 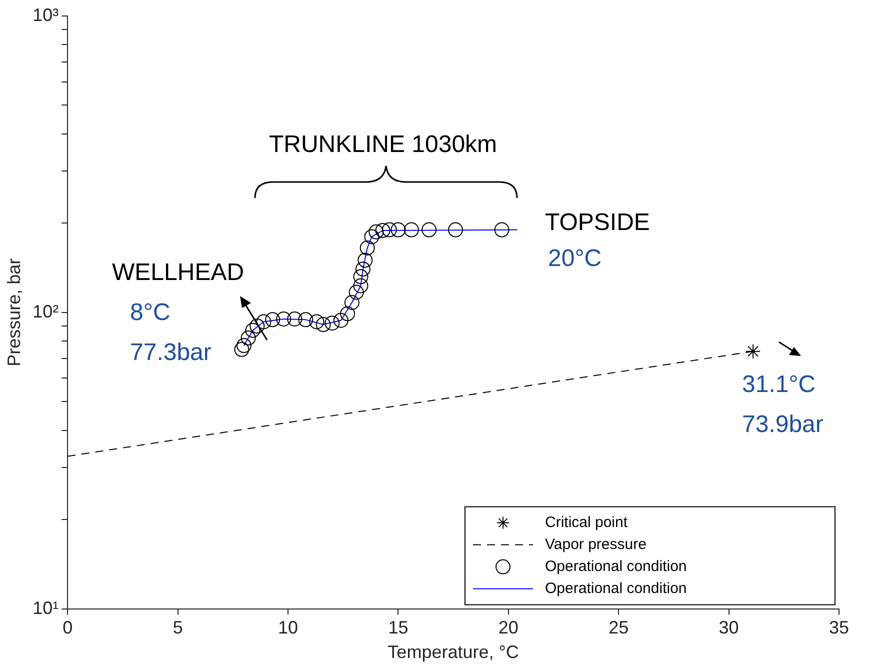 I want to click on annotation: 8°C, so click(x=150, y=312).